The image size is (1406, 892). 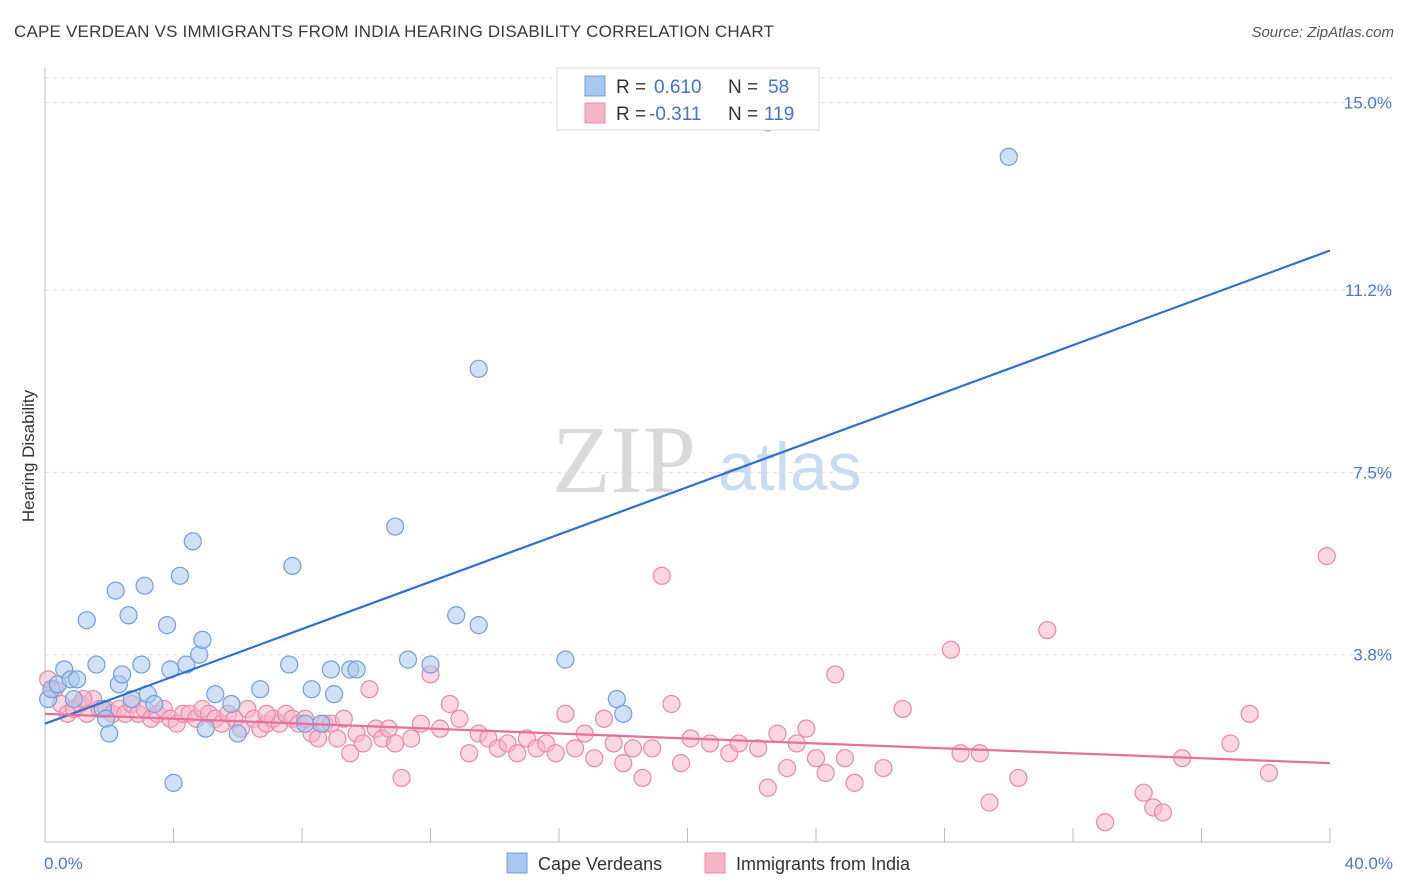 I want to click on stats-r-label-1: R =, so click(x=631, y=87).